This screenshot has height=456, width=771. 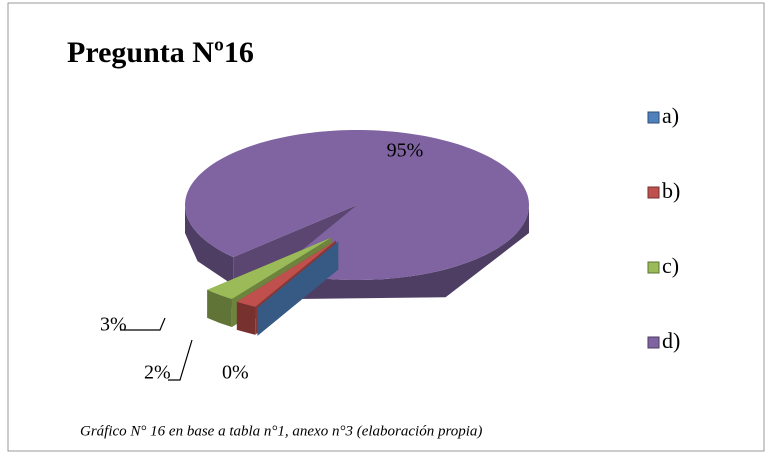 What do you see at coordinates (235, 373) in the screenshot?
I see `data-label: 0%` at bounding box center [235, 373].